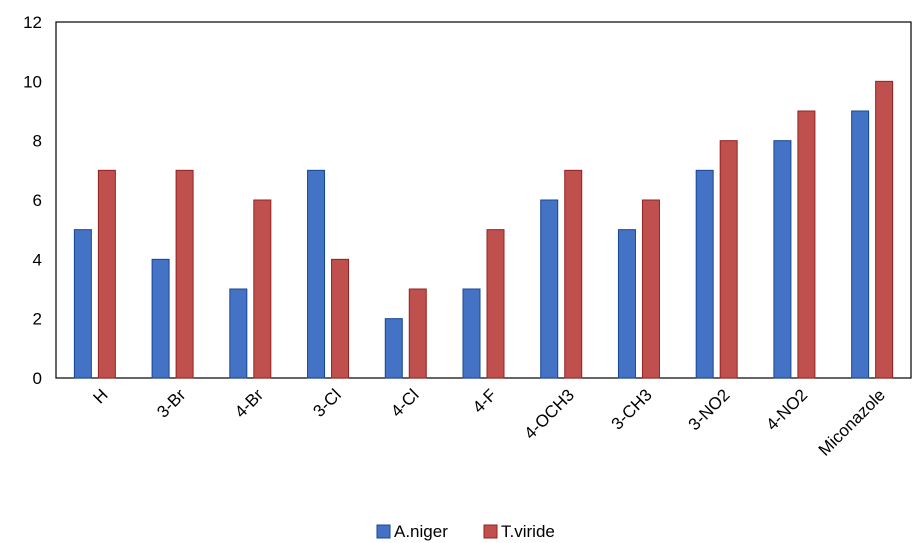 The height and width of the screenshot is (543, 914). Describe the element at coordinates (326, 402) in the screenshot. I see `x-tick-label-3-cl: 3-Cl` at that location.